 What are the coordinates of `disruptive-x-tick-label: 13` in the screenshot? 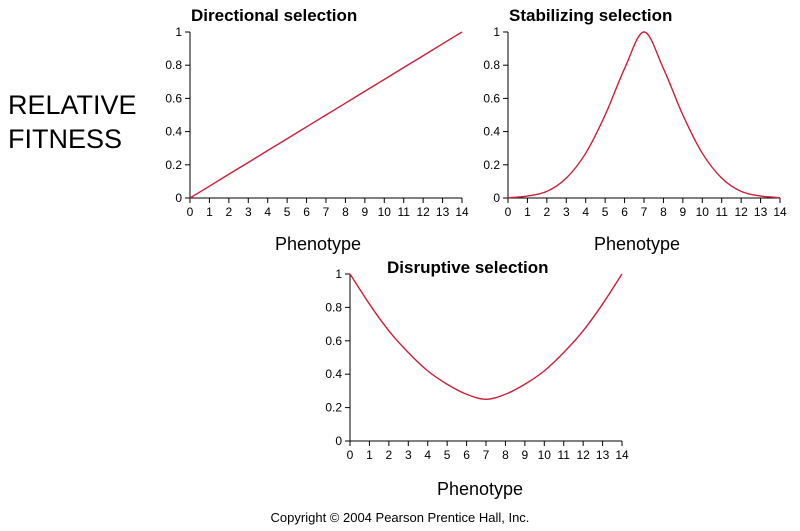 It's located at (603, 455).